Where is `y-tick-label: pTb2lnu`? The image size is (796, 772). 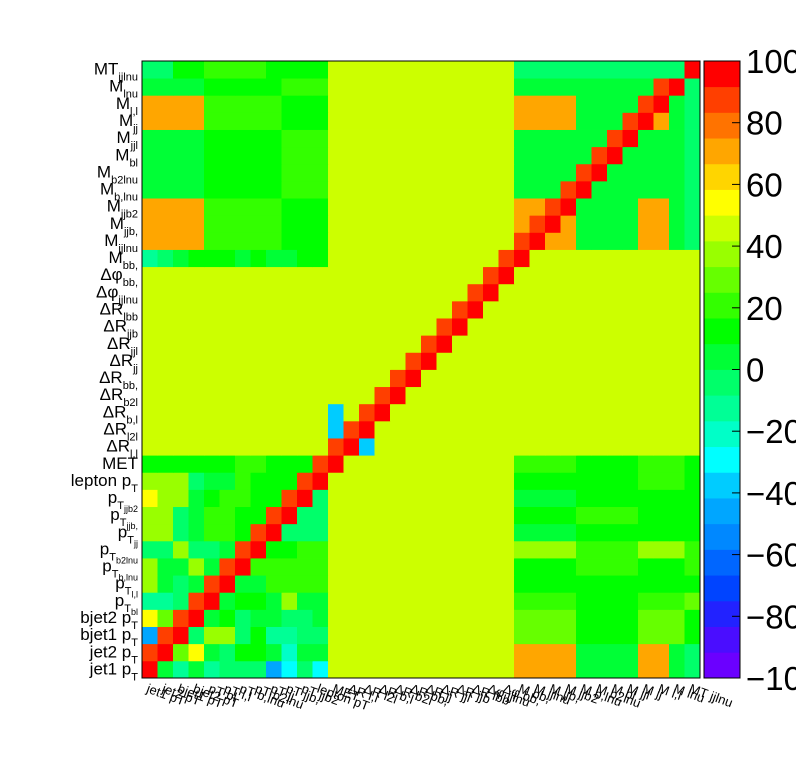
y-tick-label: pTb2lnu is located at coordinates (119, 553).